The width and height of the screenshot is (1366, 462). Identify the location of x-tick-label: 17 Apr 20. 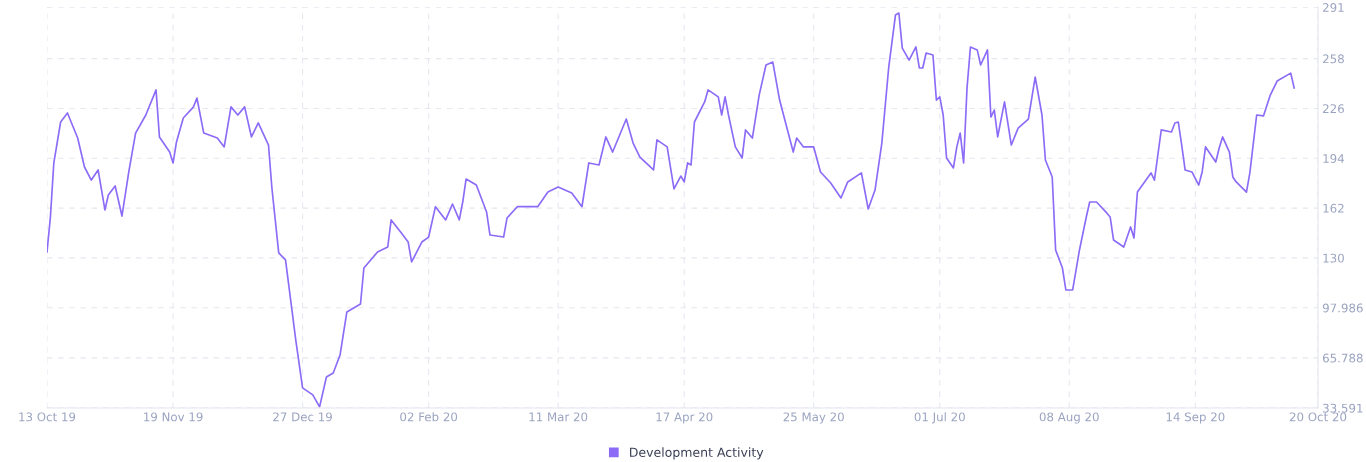
(684, 418).